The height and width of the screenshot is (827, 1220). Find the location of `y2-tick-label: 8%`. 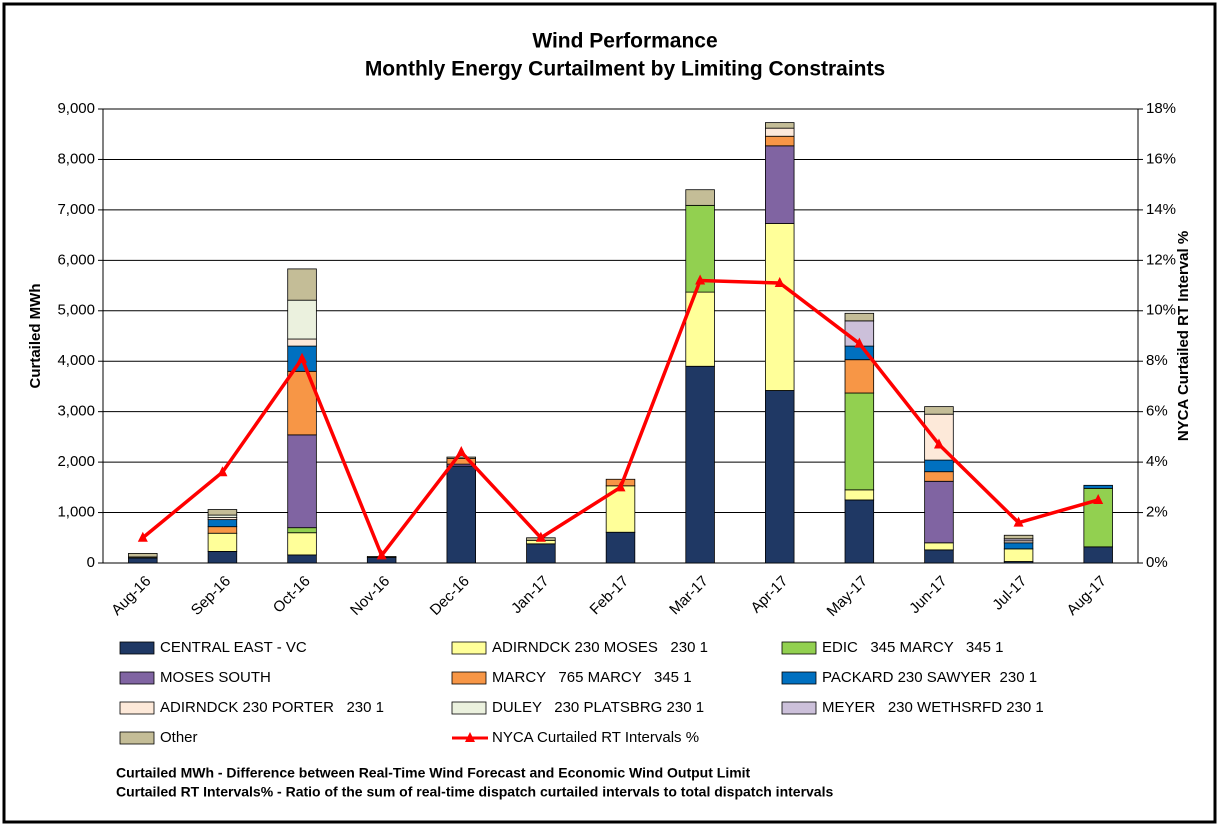

y2-tick-label: 8% is located at coordinates (1157, 360).